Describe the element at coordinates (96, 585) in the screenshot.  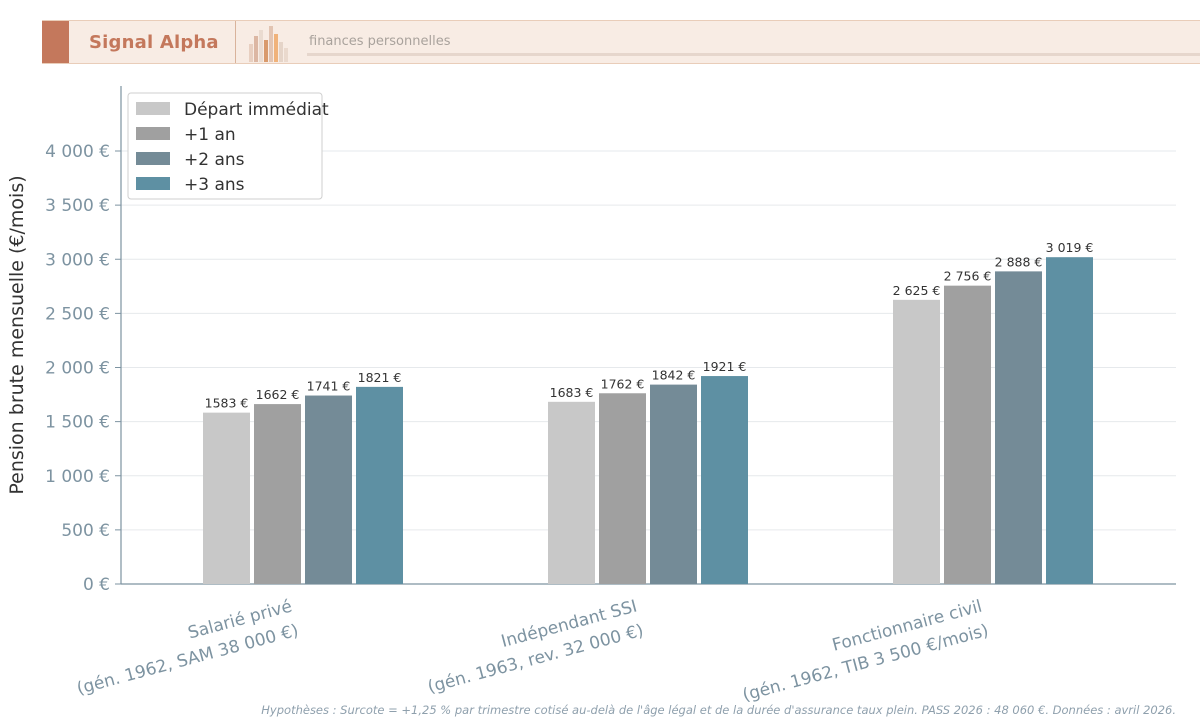
I see `y-tick-label: 0 €` at that location.